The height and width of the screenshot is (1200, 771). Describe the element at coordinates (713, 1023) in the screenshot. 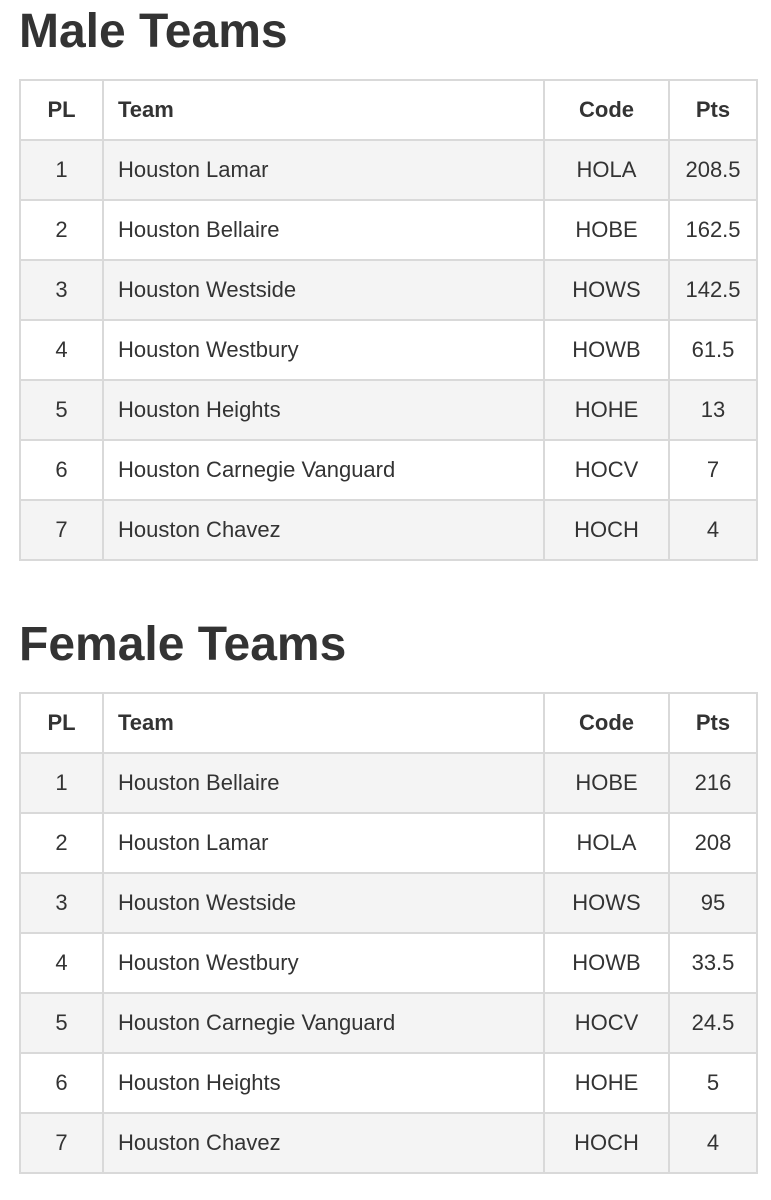

I see `pts-cell: 24.5` at that location.